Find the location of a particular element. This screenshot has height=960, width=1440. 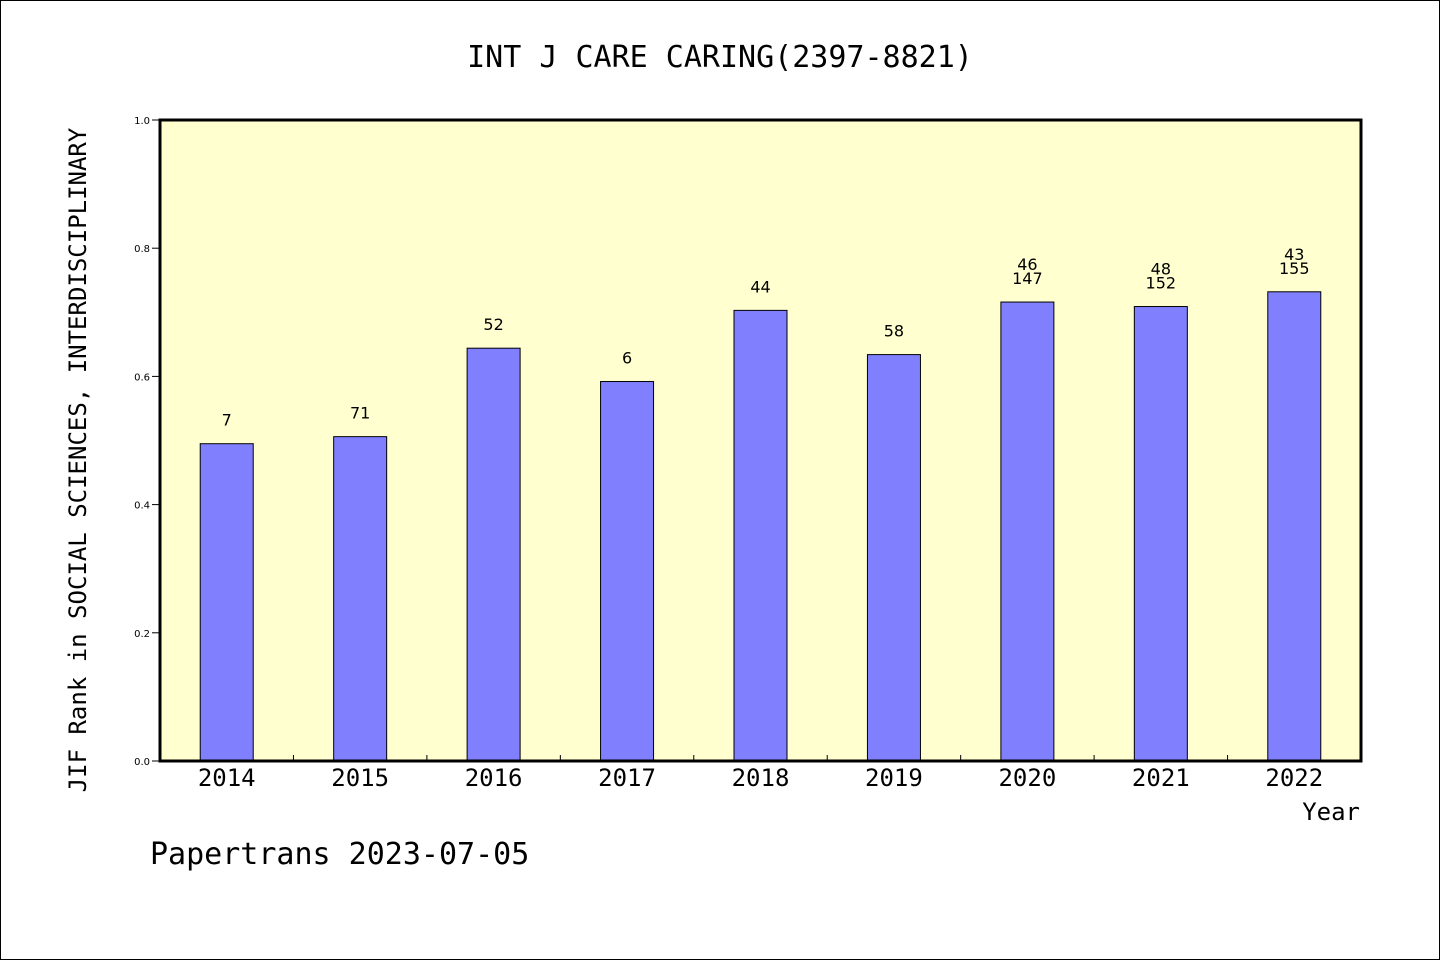

bar-label-2020-1: 46 is located at coordinates (1027, 264).